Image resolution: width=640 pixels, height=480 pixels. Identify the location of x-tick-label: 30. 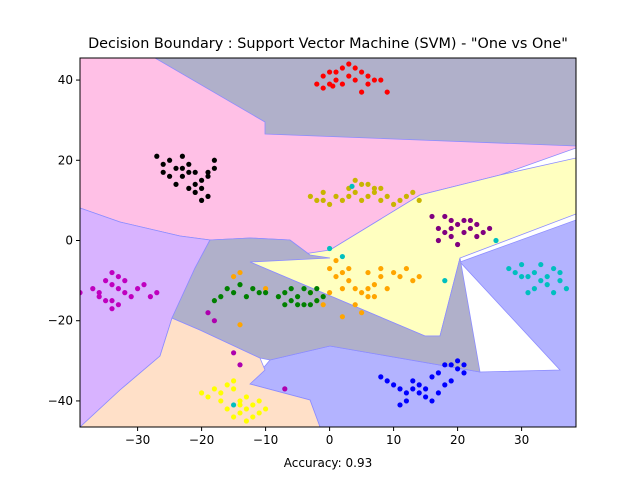
(521, 440).